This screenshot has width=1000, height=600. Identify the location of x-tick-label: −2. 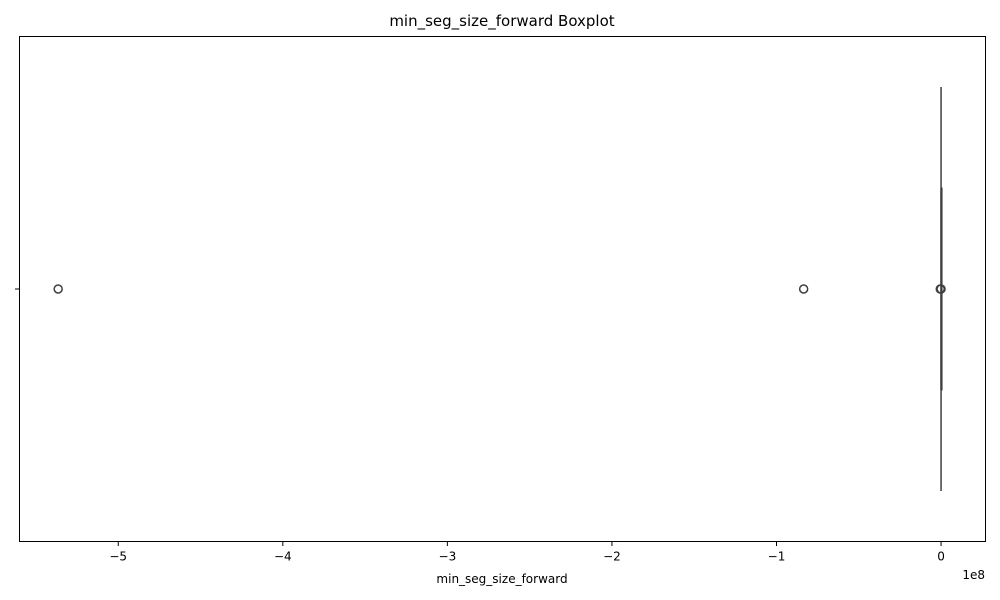
(612, 557).